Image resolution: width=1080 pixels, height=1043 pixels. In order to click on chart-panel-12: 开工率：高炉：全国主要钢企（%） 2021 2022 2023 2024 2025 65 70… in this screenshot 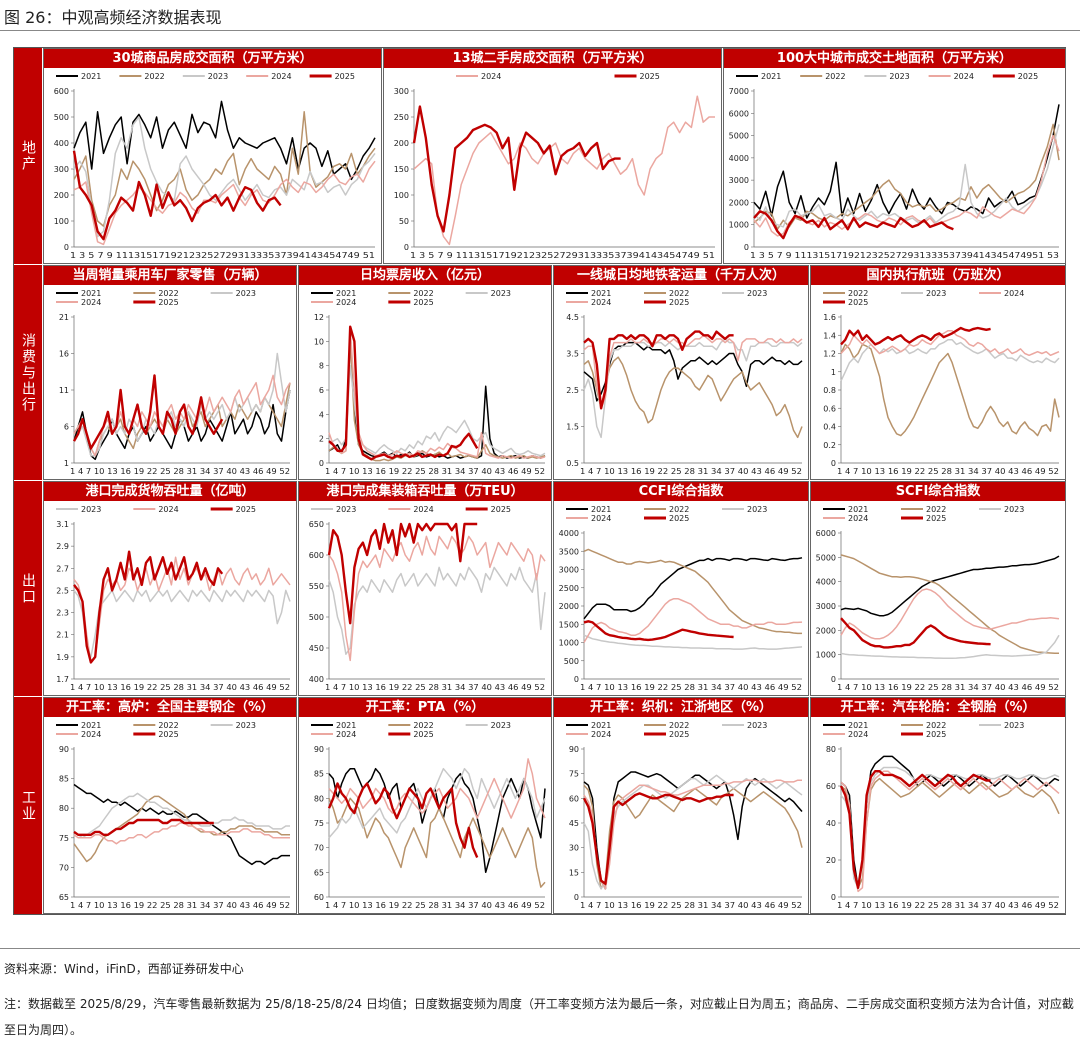, I will do `click(170, 805)`.